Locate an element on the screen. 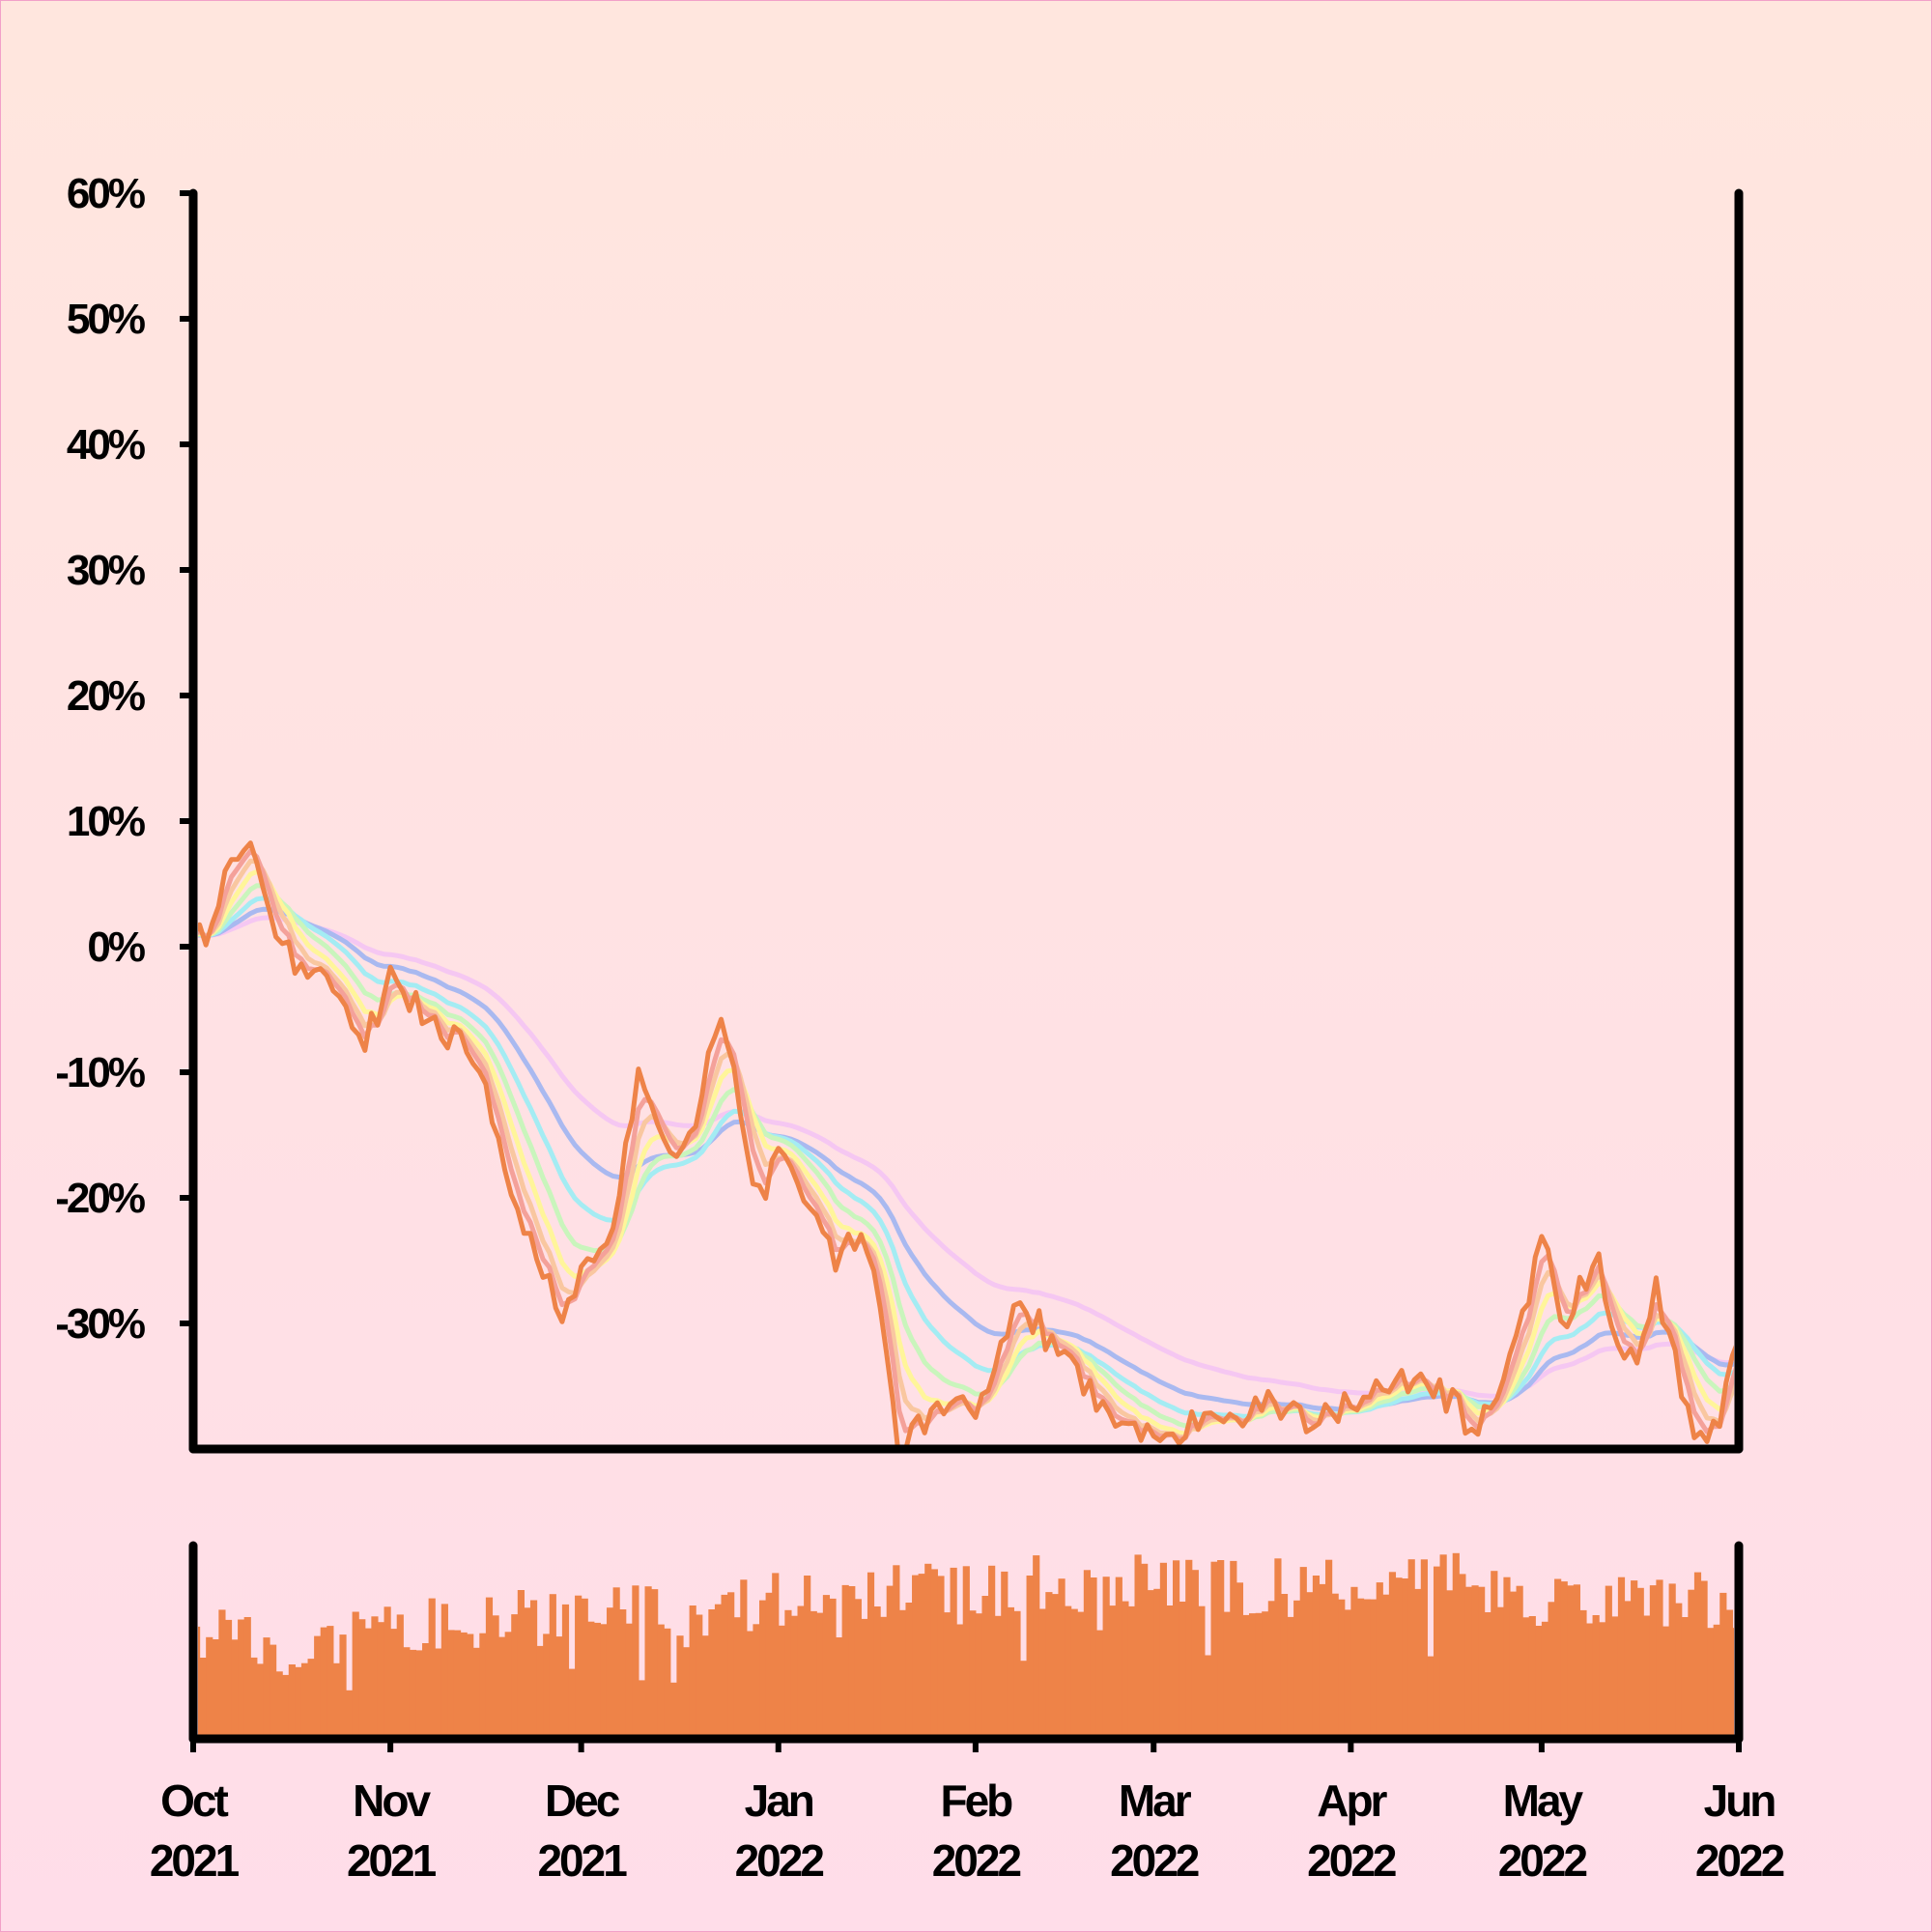  x-tick-label-month: Nov is located at coordinates (392, 1801).